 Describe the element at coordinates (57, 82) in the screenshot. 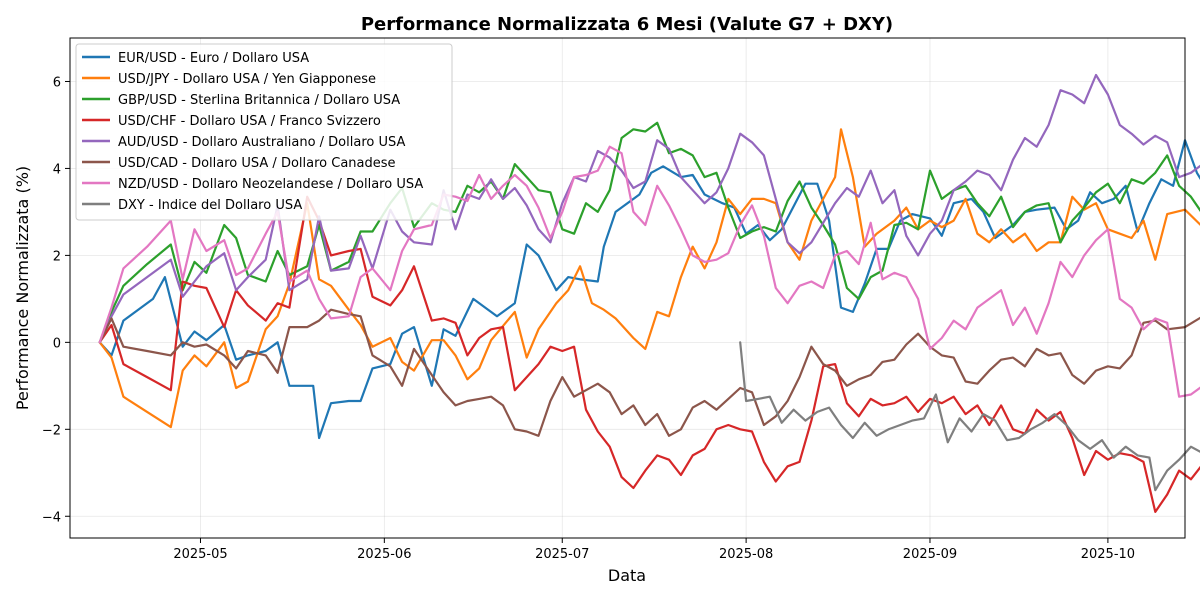

I see `y-tick-label: 6` at that location.